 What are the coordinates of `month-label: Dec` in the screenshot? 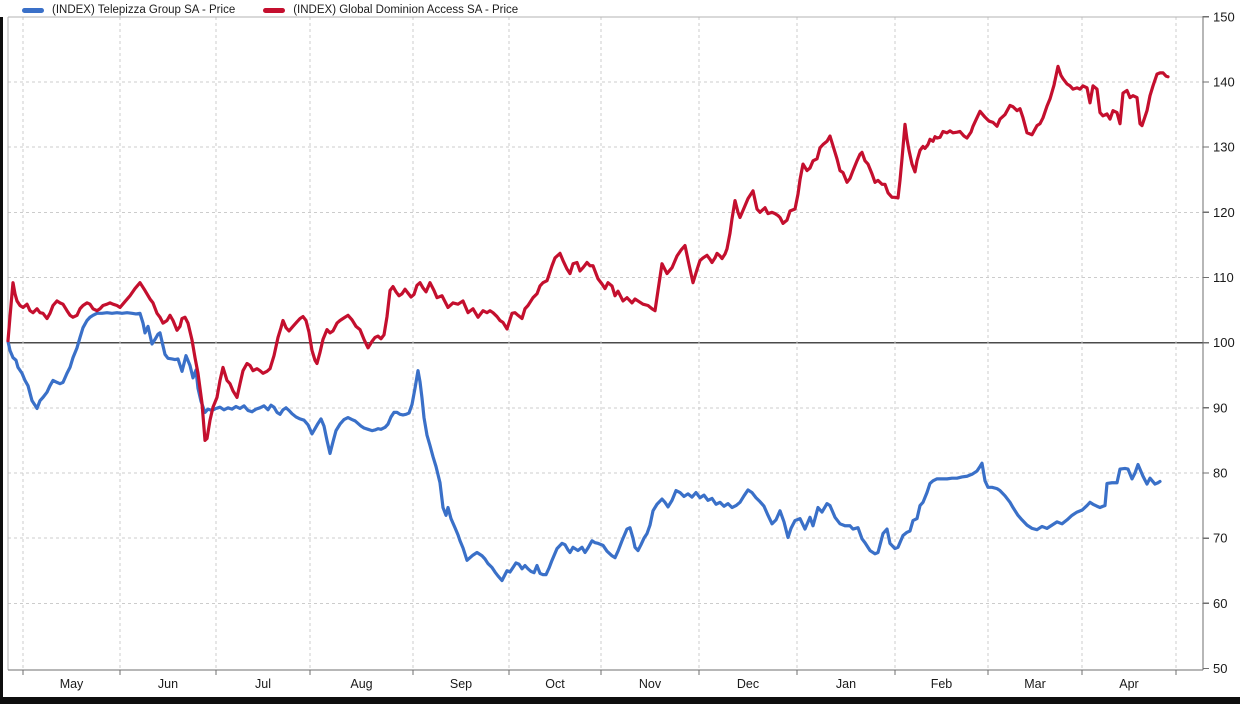 It's located at (748, 684).